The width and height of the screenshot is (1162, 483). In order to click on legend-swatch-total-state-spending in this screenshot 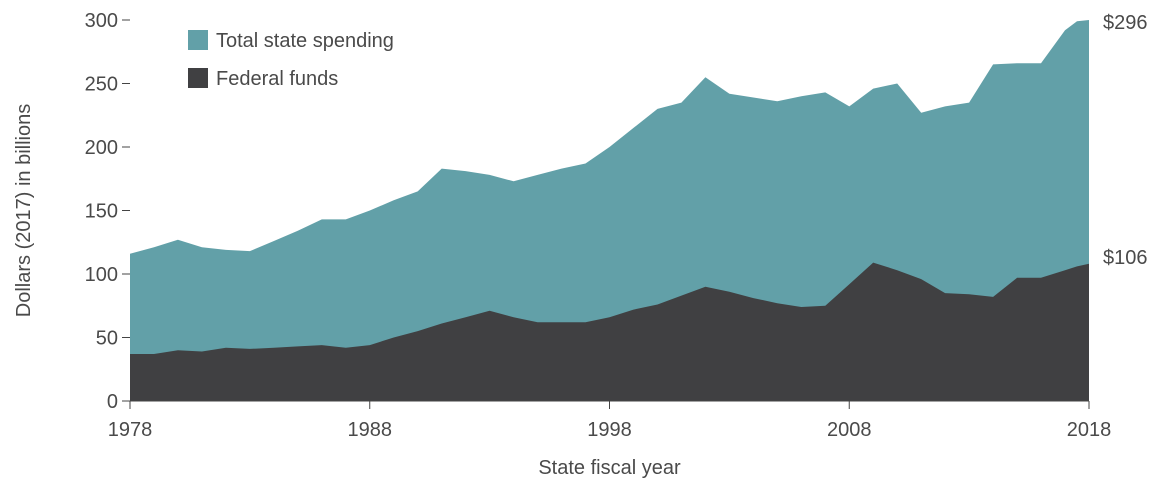, I will do `click(198, 40)`.